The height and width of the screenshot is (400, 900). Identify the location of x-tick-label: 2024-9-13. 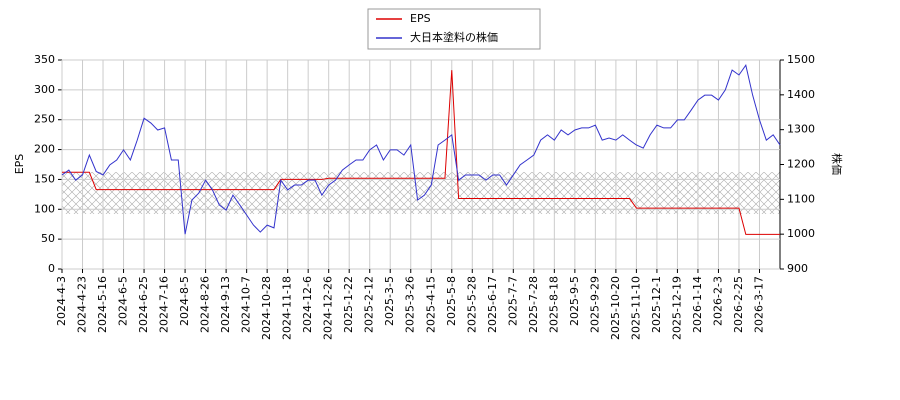
(225, 304).